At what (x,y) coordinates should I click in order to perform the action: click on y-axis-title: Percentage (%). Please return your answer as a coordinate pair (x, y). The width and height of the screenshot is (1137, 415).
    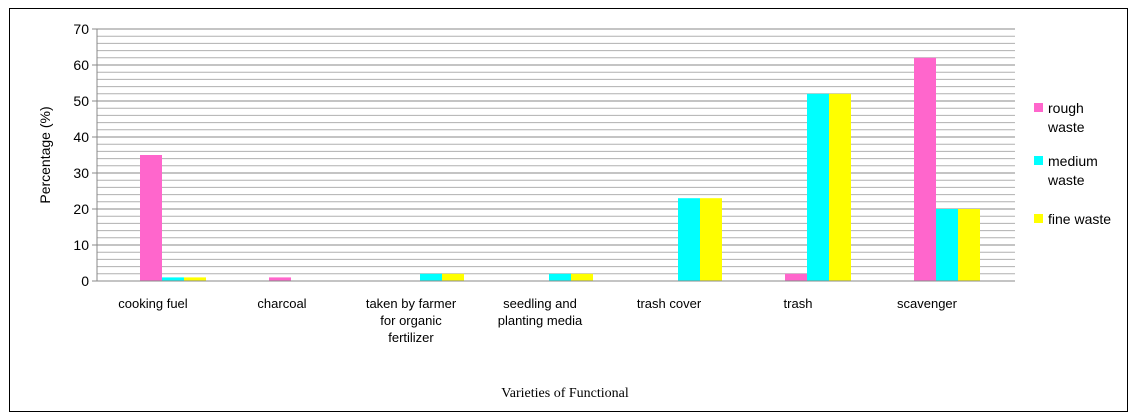
    Looking at the image, I should click on (45, 154).